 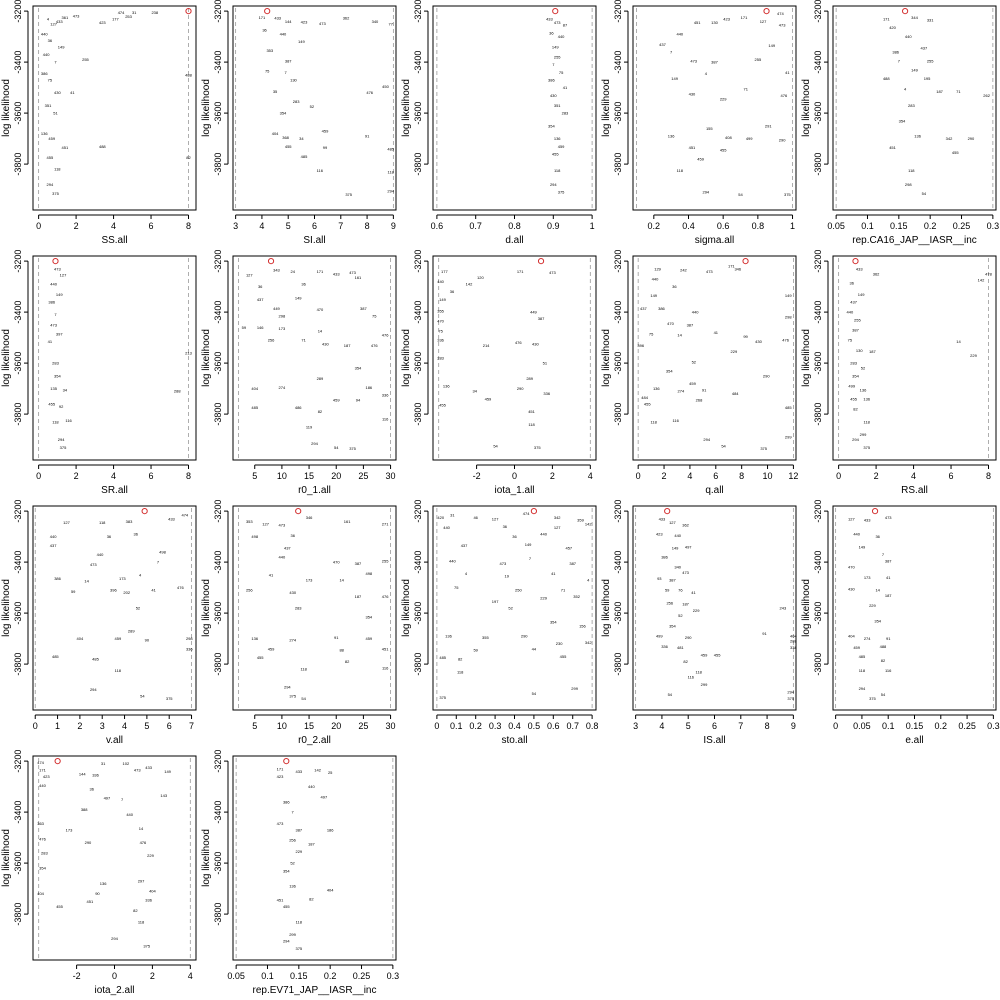 What do you see at coordinates (576, 596) in the screenshot?
I see `point-label: 352` at bounding box center [576, 596].